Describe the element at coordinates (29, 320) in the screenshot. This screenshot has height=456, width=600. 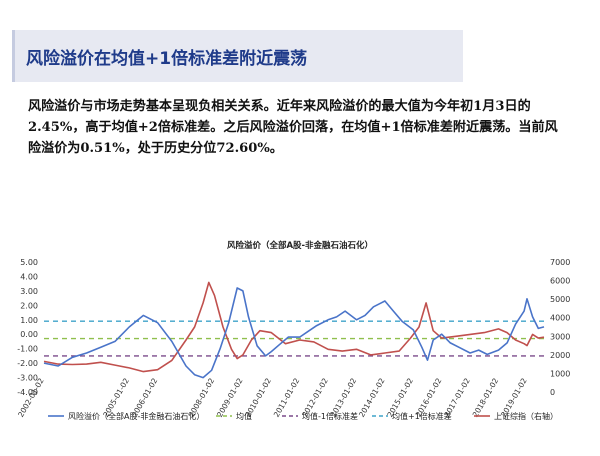
I see `left-tick-label: 1.00` at that location.